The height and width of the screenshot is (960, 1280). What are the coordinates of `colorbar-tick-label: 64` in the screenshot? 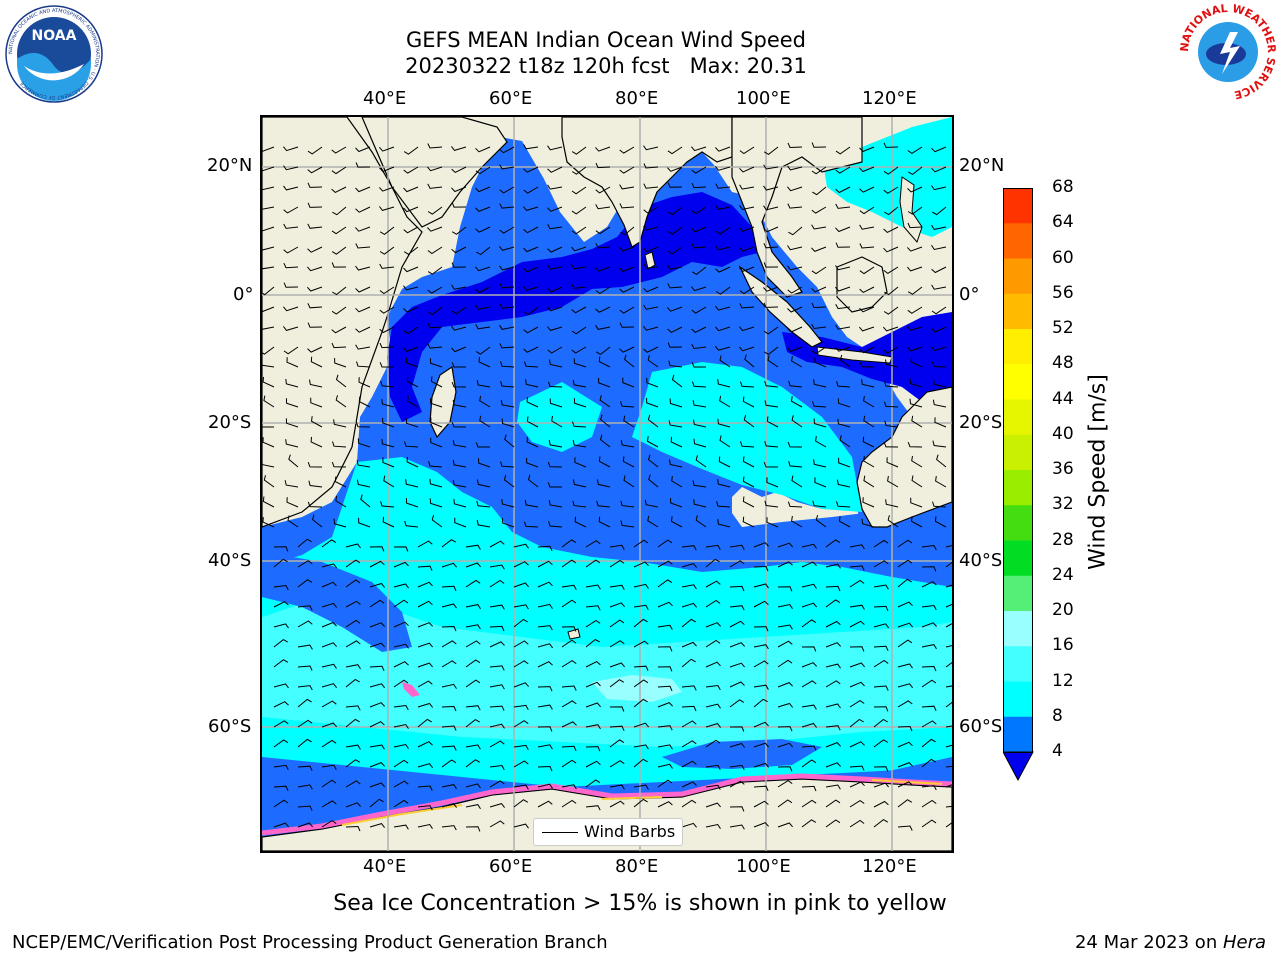 It's located at (1063, 222).